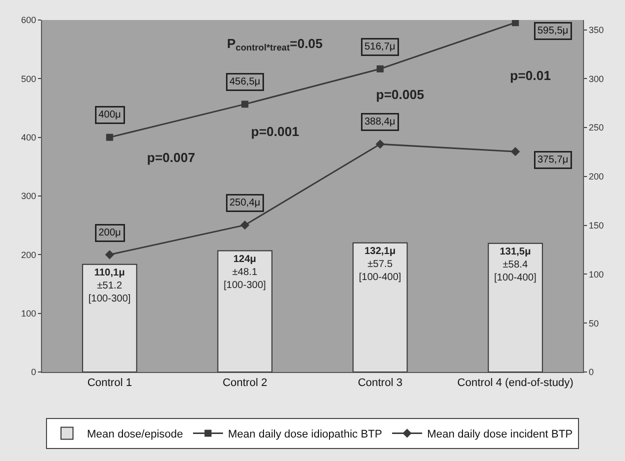 The width and height of the screenshot is (625, 461). Describe the element at coordinates (515, 383) in the screenshot. I see `x-tick-label: Control 4 (end-of-study)` at that location.